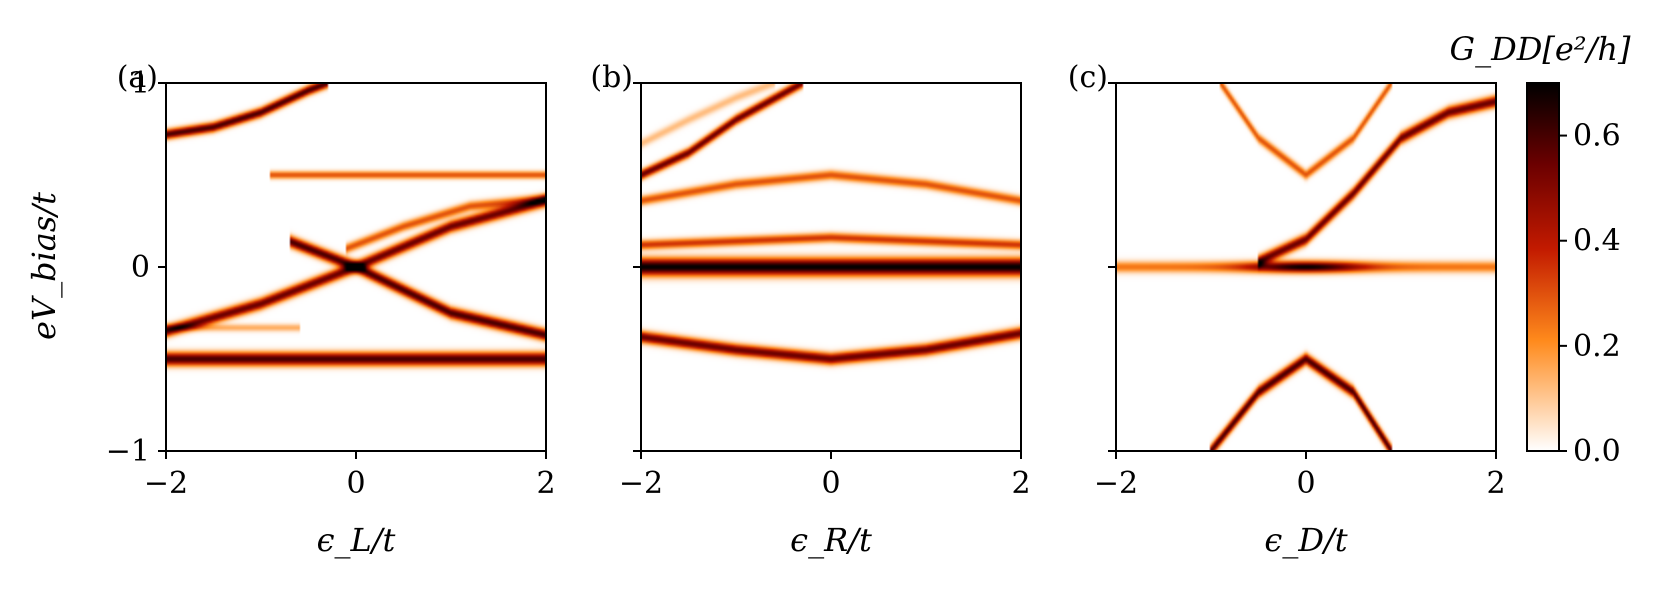 The image size is (1660, 599). I want to click on y-axis-label: eV_bias/t, so click(44, 266).